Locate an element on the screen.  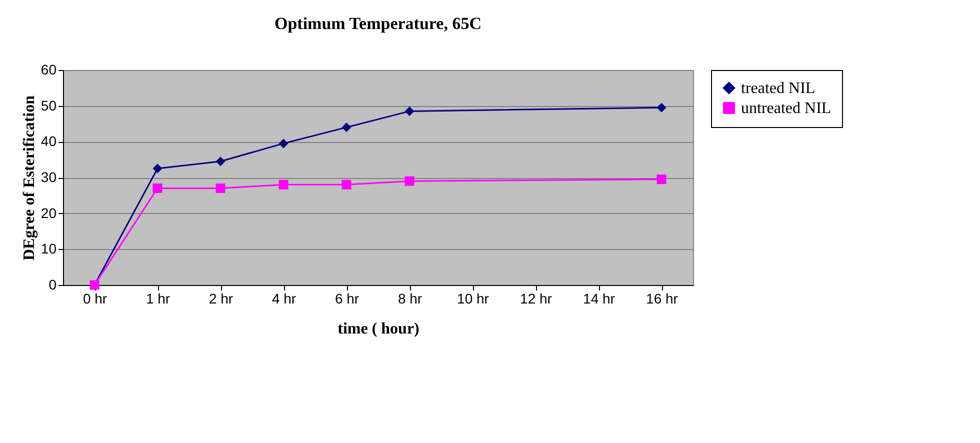
y-tick-label: 50 is located at coordinates (48, 105).